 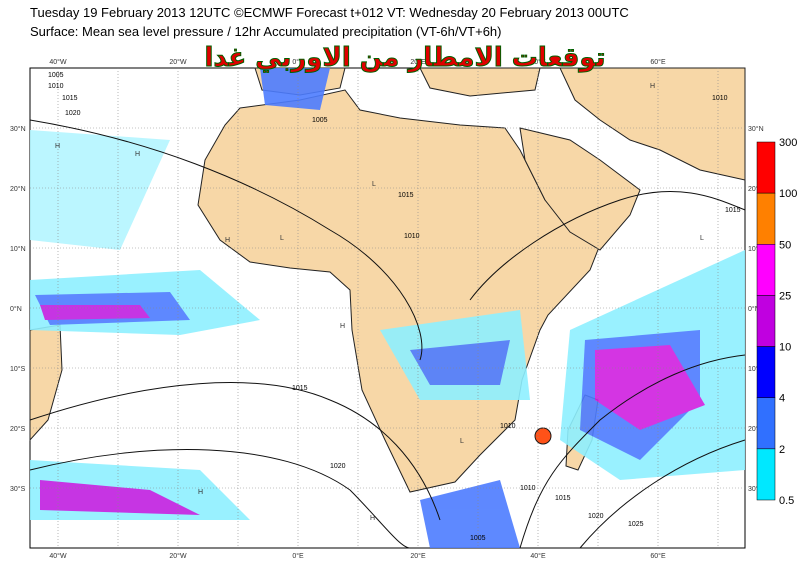 What do you see at coordinates (788, 143) in the screenshot?
I see `colorbar-label: 300` at bounding box center [788, 143].